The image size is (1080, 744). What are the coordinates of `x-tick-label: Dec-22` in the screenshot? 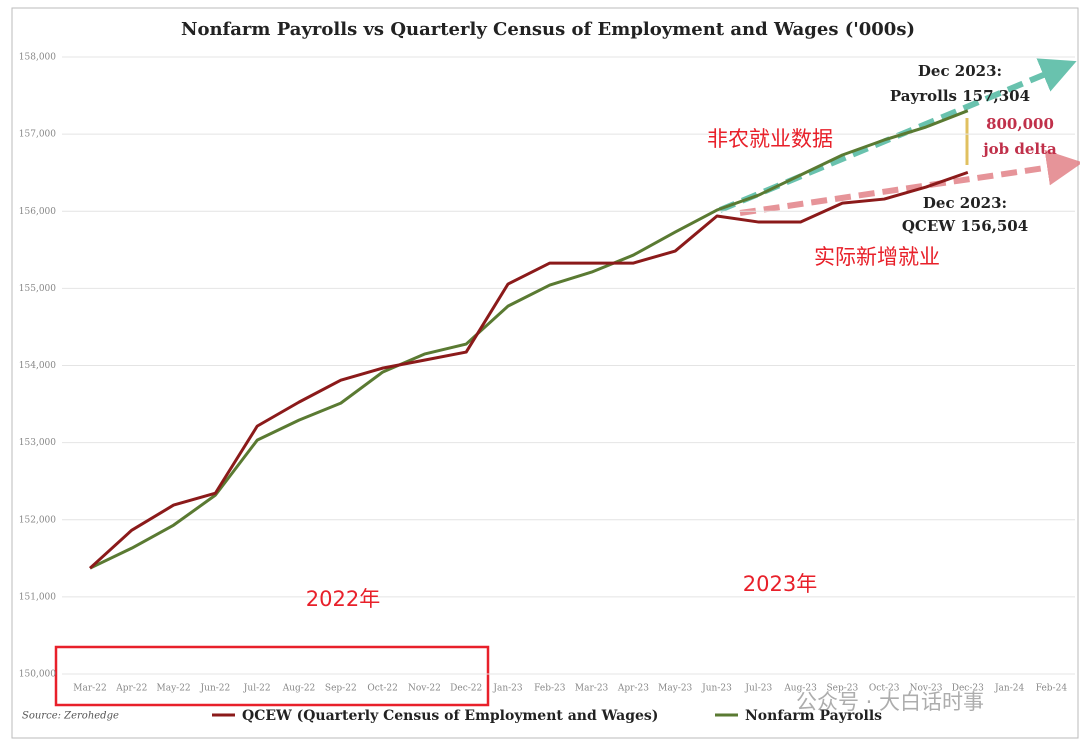 It's located at (466, 689).